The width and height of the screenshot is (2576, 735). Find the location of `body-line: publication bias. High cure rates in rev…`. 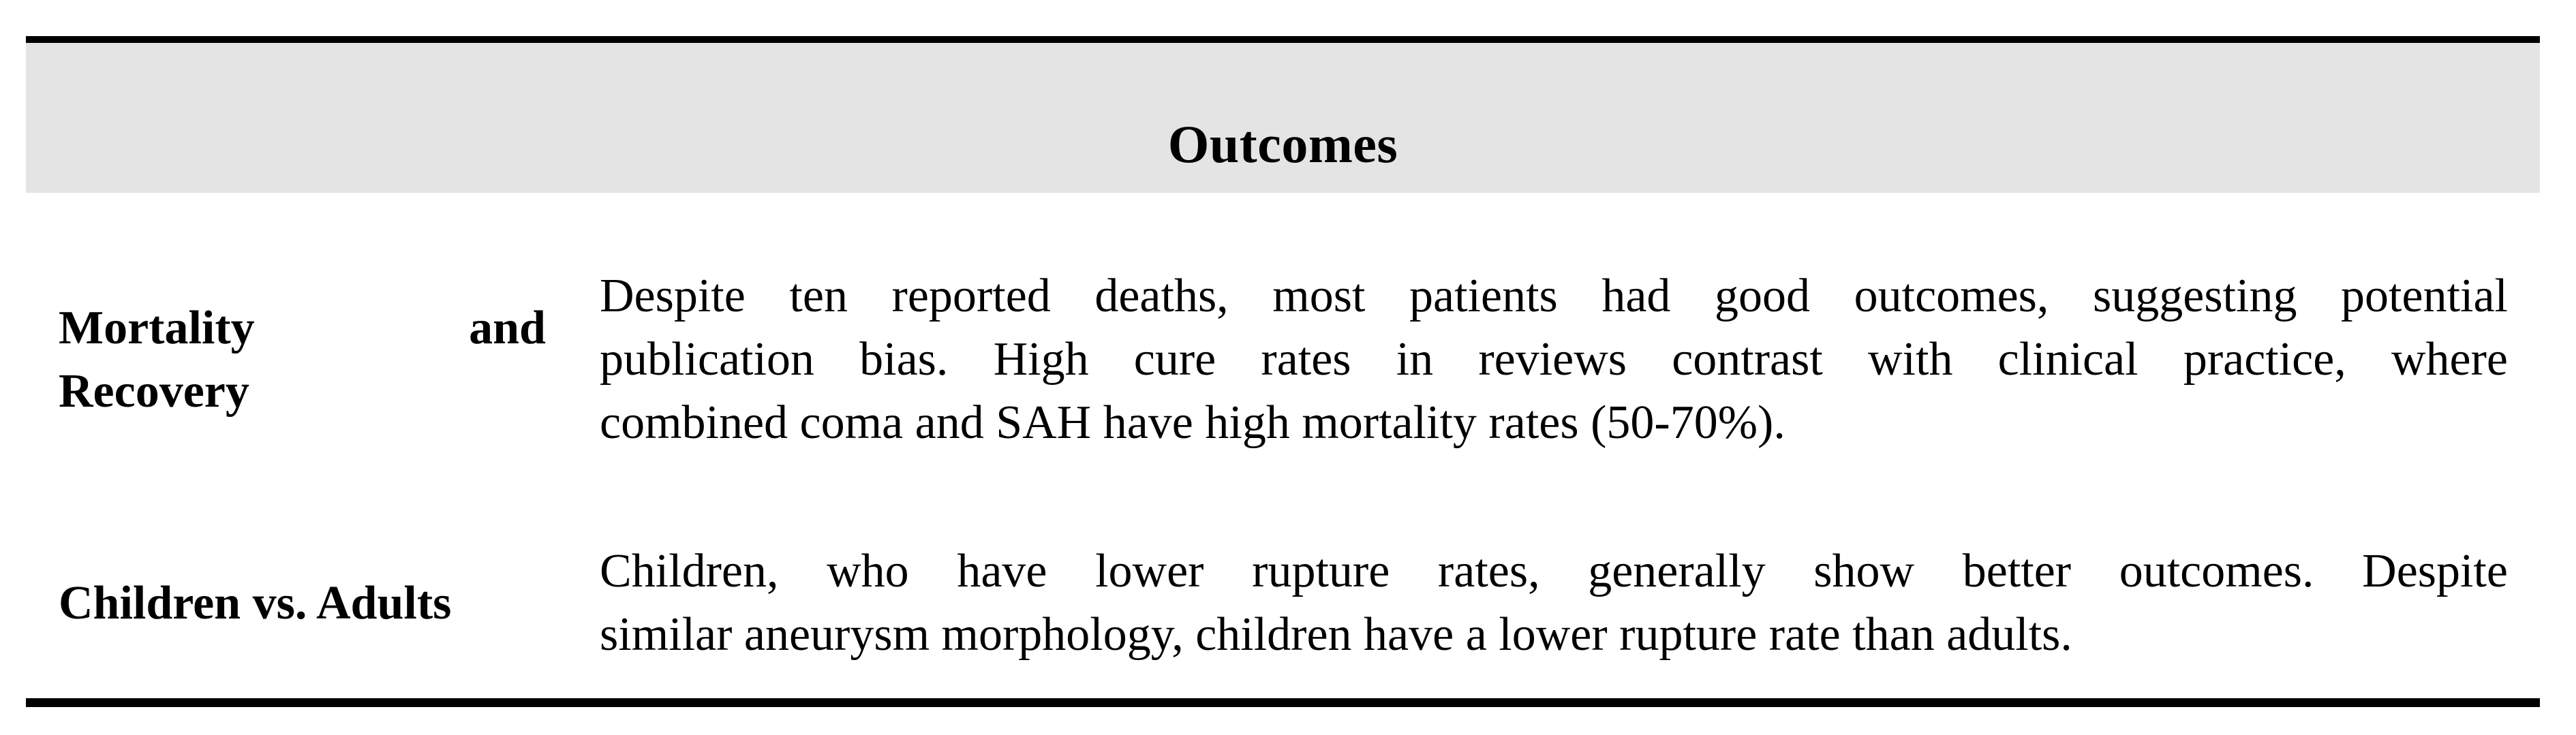

body-line: publication bias. High cure rates in rev… is located at coordinates (1554, 359).